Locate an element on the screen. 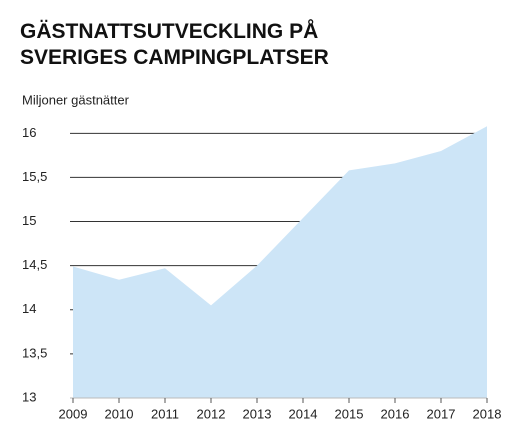  y-tick-label: 16 is located at coordinates (29, 132).